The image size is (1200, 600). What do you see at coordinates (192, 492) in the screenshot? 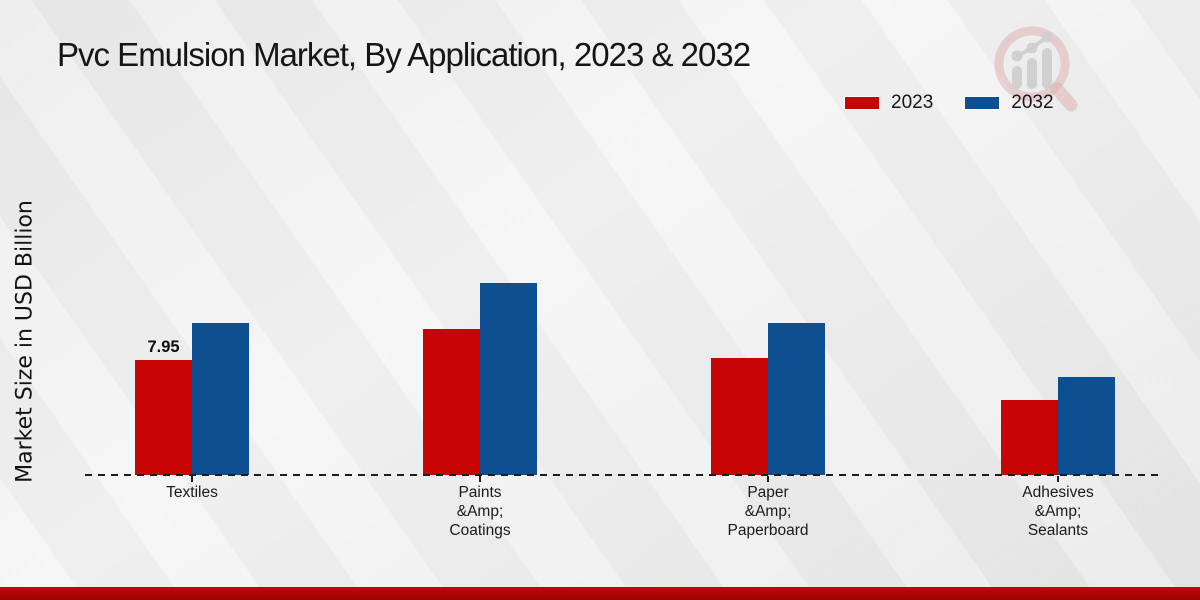
I see `category-label: Textiles` at bounding box center [192, 492].